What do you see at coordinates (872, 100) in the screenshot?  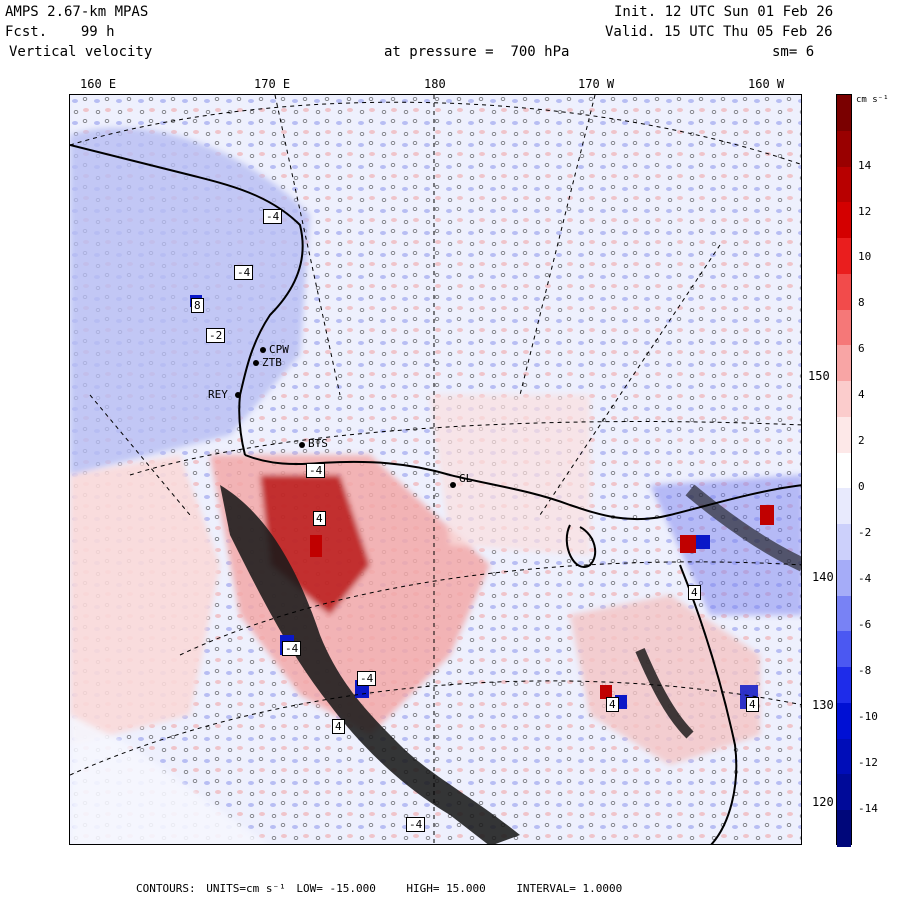 I see `colorbar-unit: cm s⁻¹` at bounding box center [872, 100].